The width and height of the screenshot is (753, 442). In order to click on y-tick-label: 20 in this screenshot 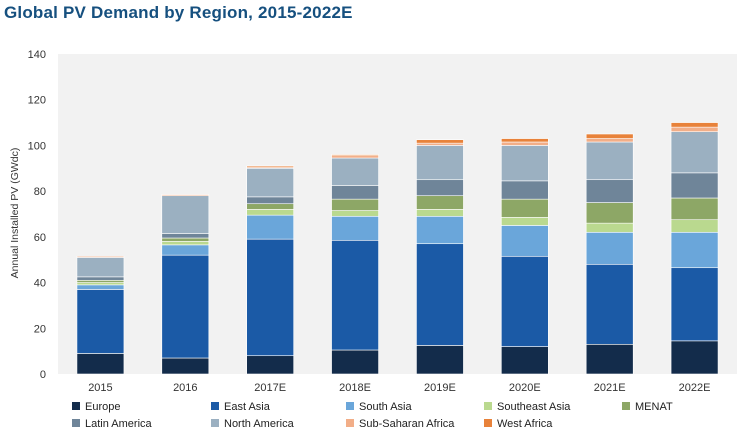, I will do `click(40, 329)`.